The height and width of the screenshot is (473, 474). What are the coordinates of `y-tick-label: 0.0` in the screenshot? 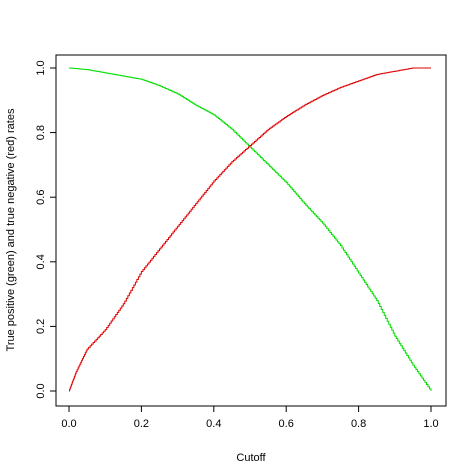 It's located at (41, 390).